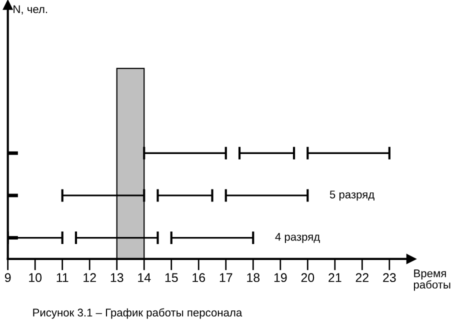  I want to click on x-tick-label: 21, so click(335, 277).